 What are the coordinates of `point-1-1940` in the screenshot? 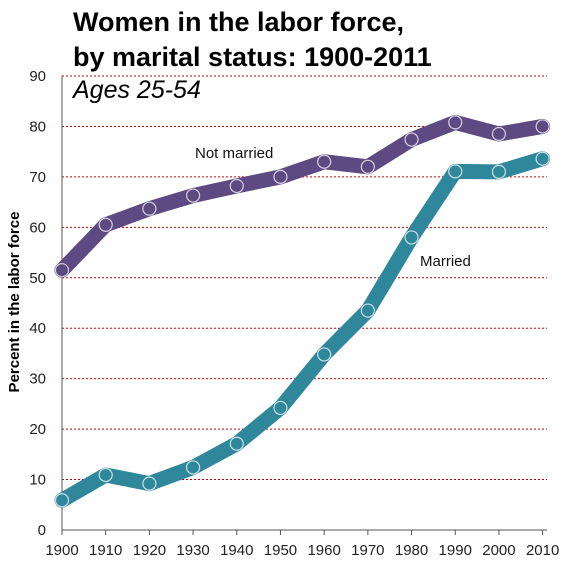 It's located at (236, 443).